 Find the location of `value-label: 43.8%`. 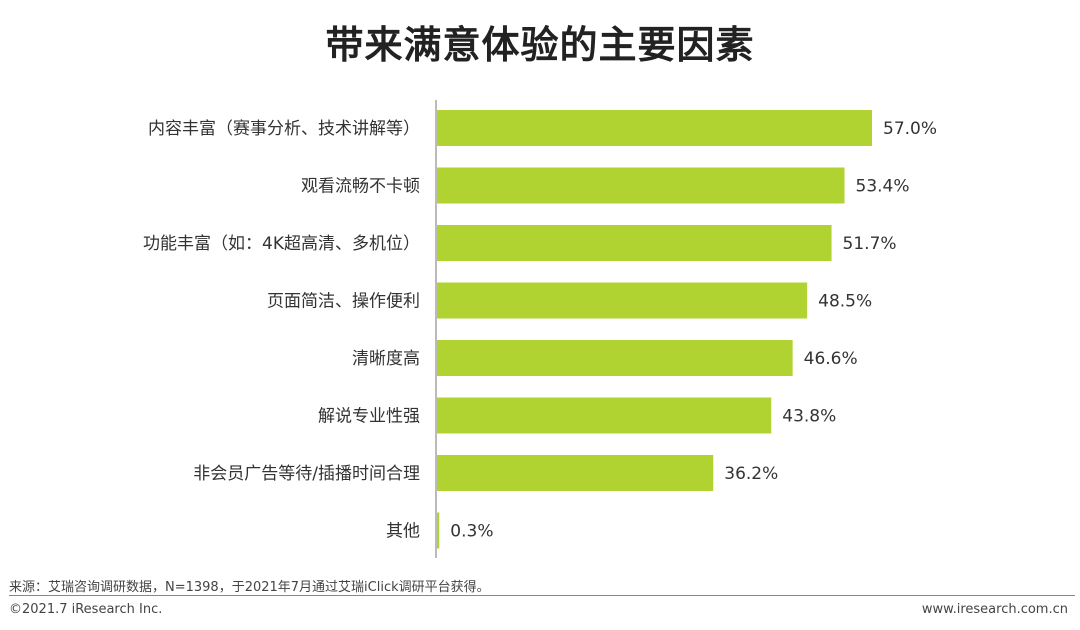

value-label: 43.8% is located at coordinates (809, 417).